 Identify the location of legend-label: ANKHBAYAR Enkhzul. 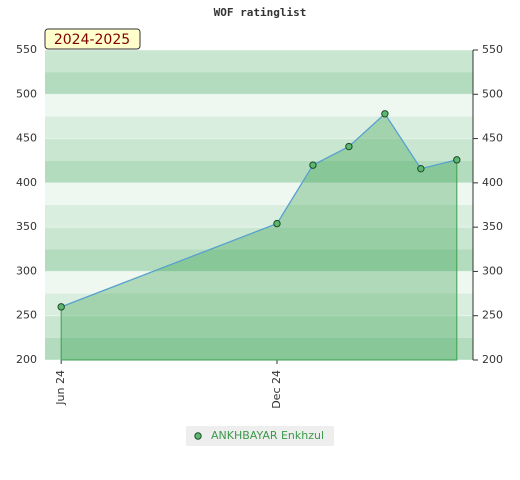
(267, 435).